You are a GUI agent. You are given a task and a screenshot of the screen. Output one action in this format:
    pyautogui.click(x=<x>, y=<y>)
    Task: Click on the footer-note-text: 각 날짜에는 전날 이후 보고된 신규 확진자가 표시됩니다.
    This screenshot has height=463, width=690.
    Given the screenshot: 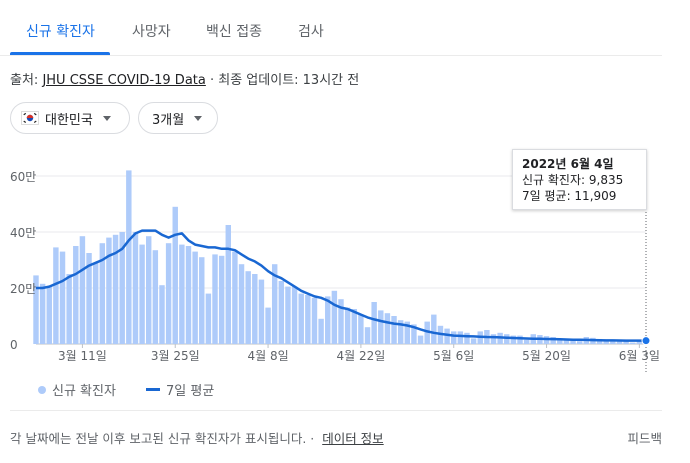 What is the action you would take?
    pyautogui.click(x=158, y=438)
    